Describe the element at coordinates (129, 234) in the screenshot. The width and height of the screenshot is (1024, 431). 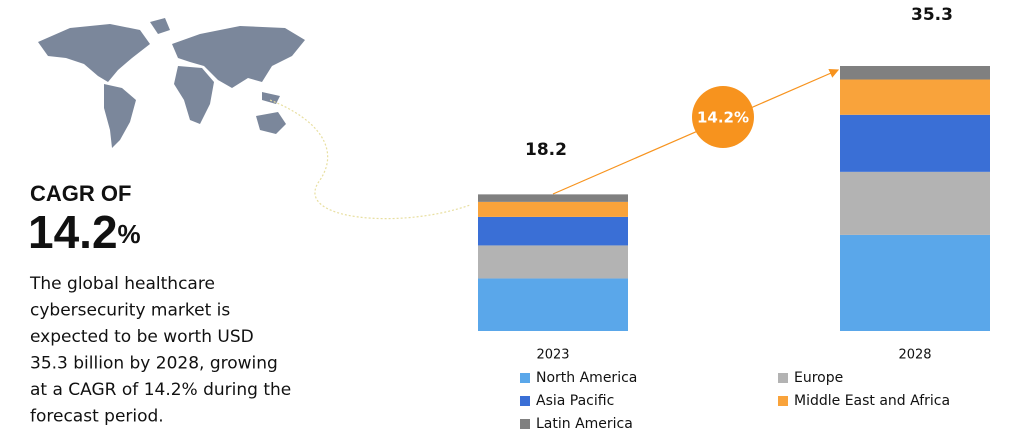
I see `headline-unit: %` at that location.